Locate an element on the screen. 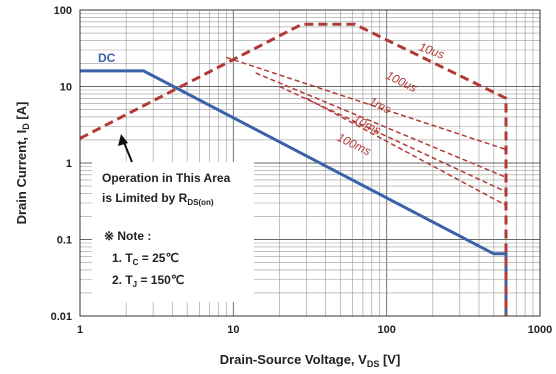 The height and width of the screenshot is (374, 556). x-axis-title: Drain-Source Voltage, VDS [V] is located at coordinates (310, 360).